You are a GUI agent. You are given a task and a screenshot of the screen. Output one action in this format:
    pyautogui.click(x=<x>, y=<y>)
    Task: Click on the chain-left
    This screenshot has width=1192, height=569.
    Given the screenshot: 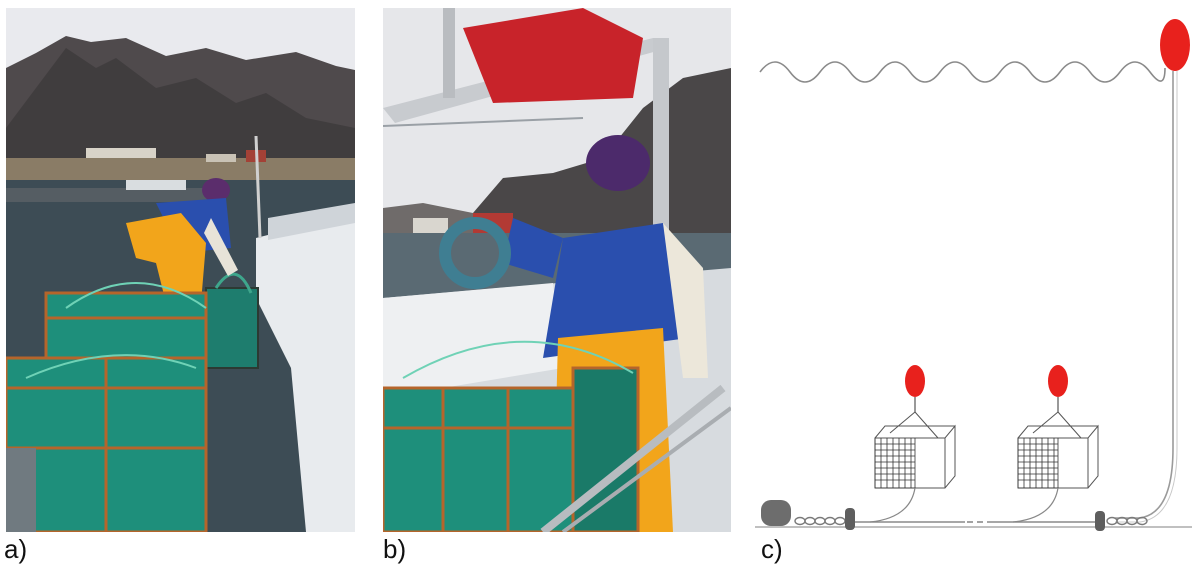 What is the action you would take?
    pyautogui.click(x=820, y=521)
    